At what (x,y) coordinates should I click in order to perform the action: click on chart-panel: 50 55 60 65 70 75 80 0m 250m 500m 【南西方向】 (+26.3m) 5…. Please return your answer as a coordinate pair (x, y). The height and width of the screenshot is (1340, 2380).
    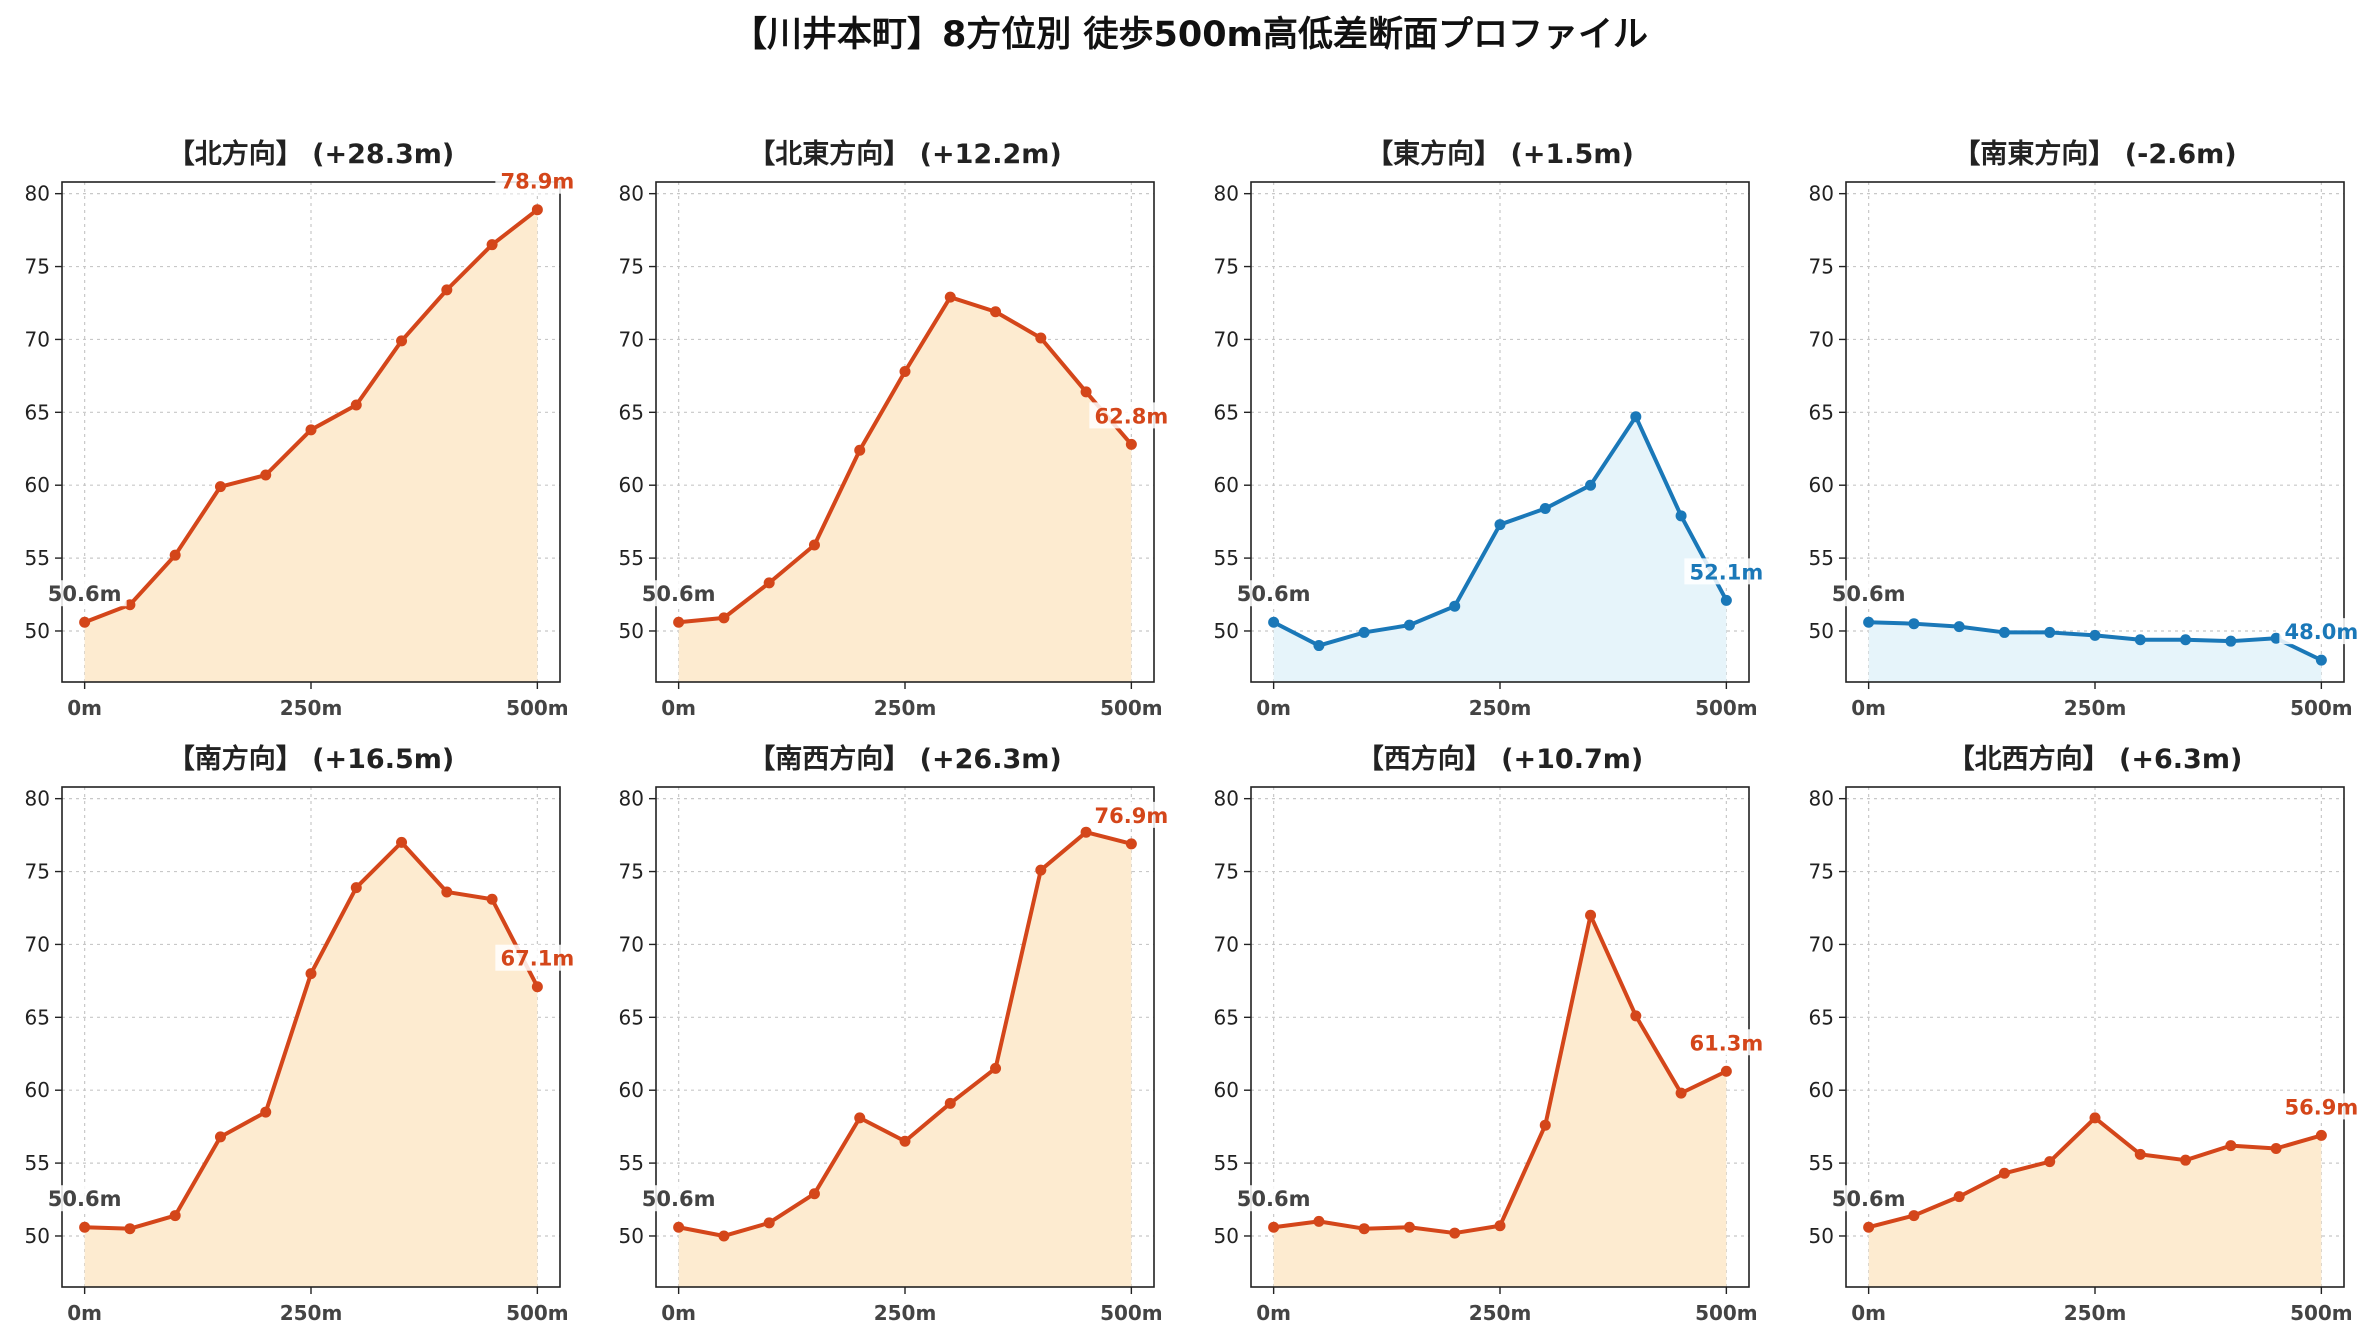
    Looking at the image, I should click on (896, 1034).